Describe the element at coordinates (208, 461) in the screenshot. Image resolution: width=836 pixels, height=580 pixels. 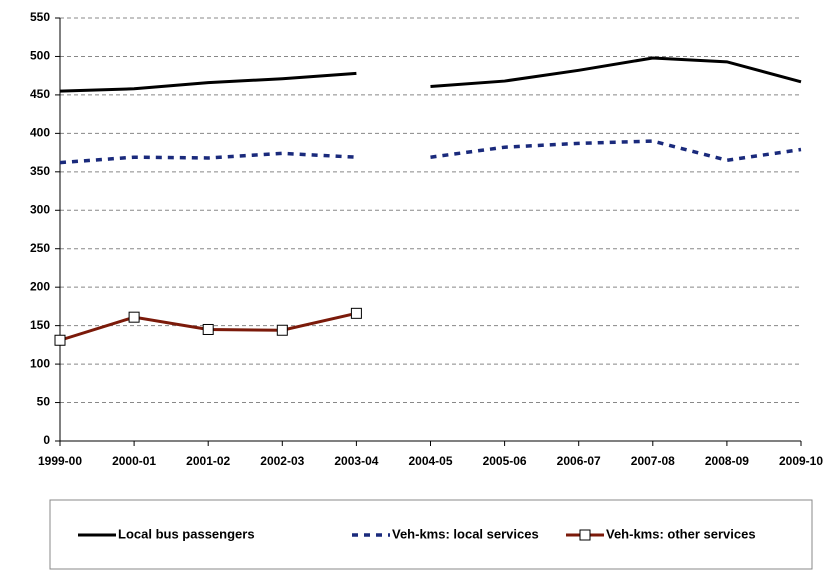
I see `x-tick-label: 2001-02` at that location.